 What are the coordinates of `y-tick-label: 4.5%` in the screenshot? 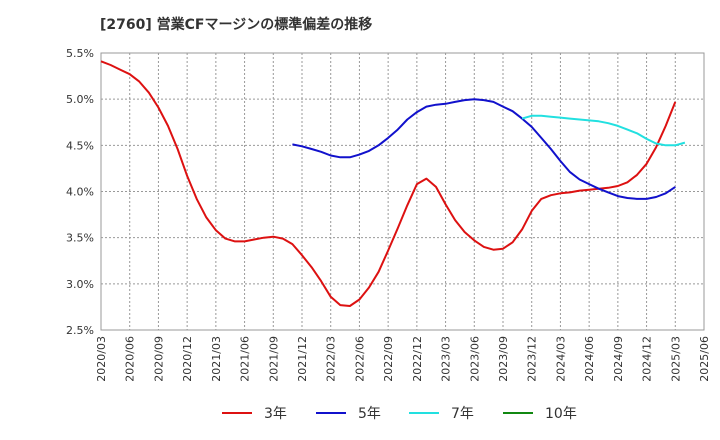 It's located at (80, 145).